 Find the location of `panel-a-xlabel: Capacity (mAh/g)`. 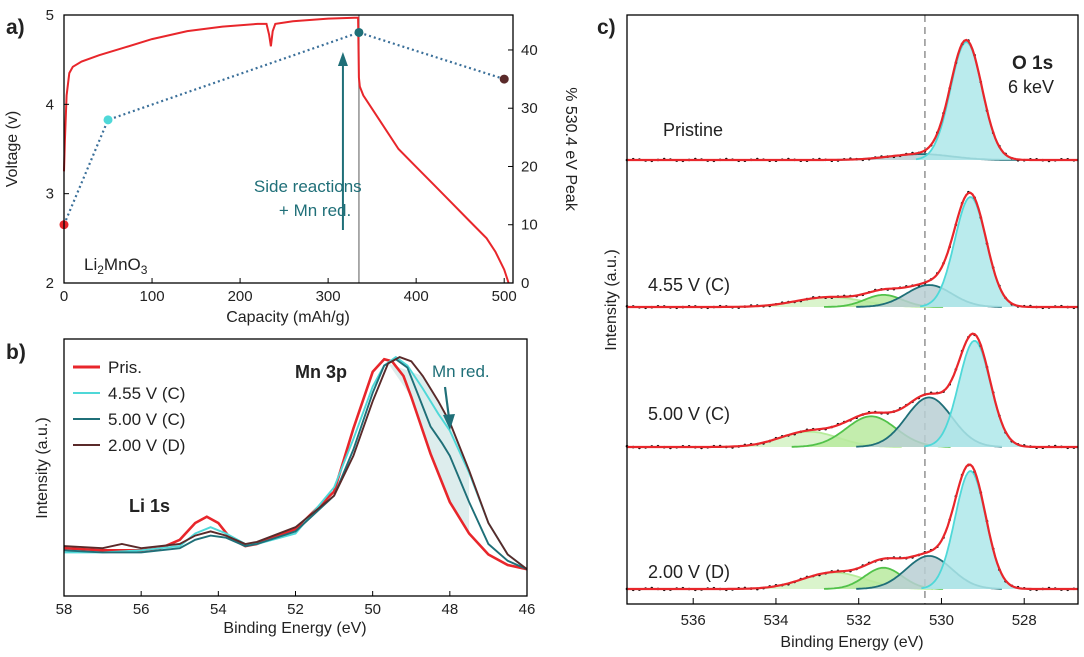

panel-a-xlabel: Capacity (mAh/g) is located at coordinates (288, 317).